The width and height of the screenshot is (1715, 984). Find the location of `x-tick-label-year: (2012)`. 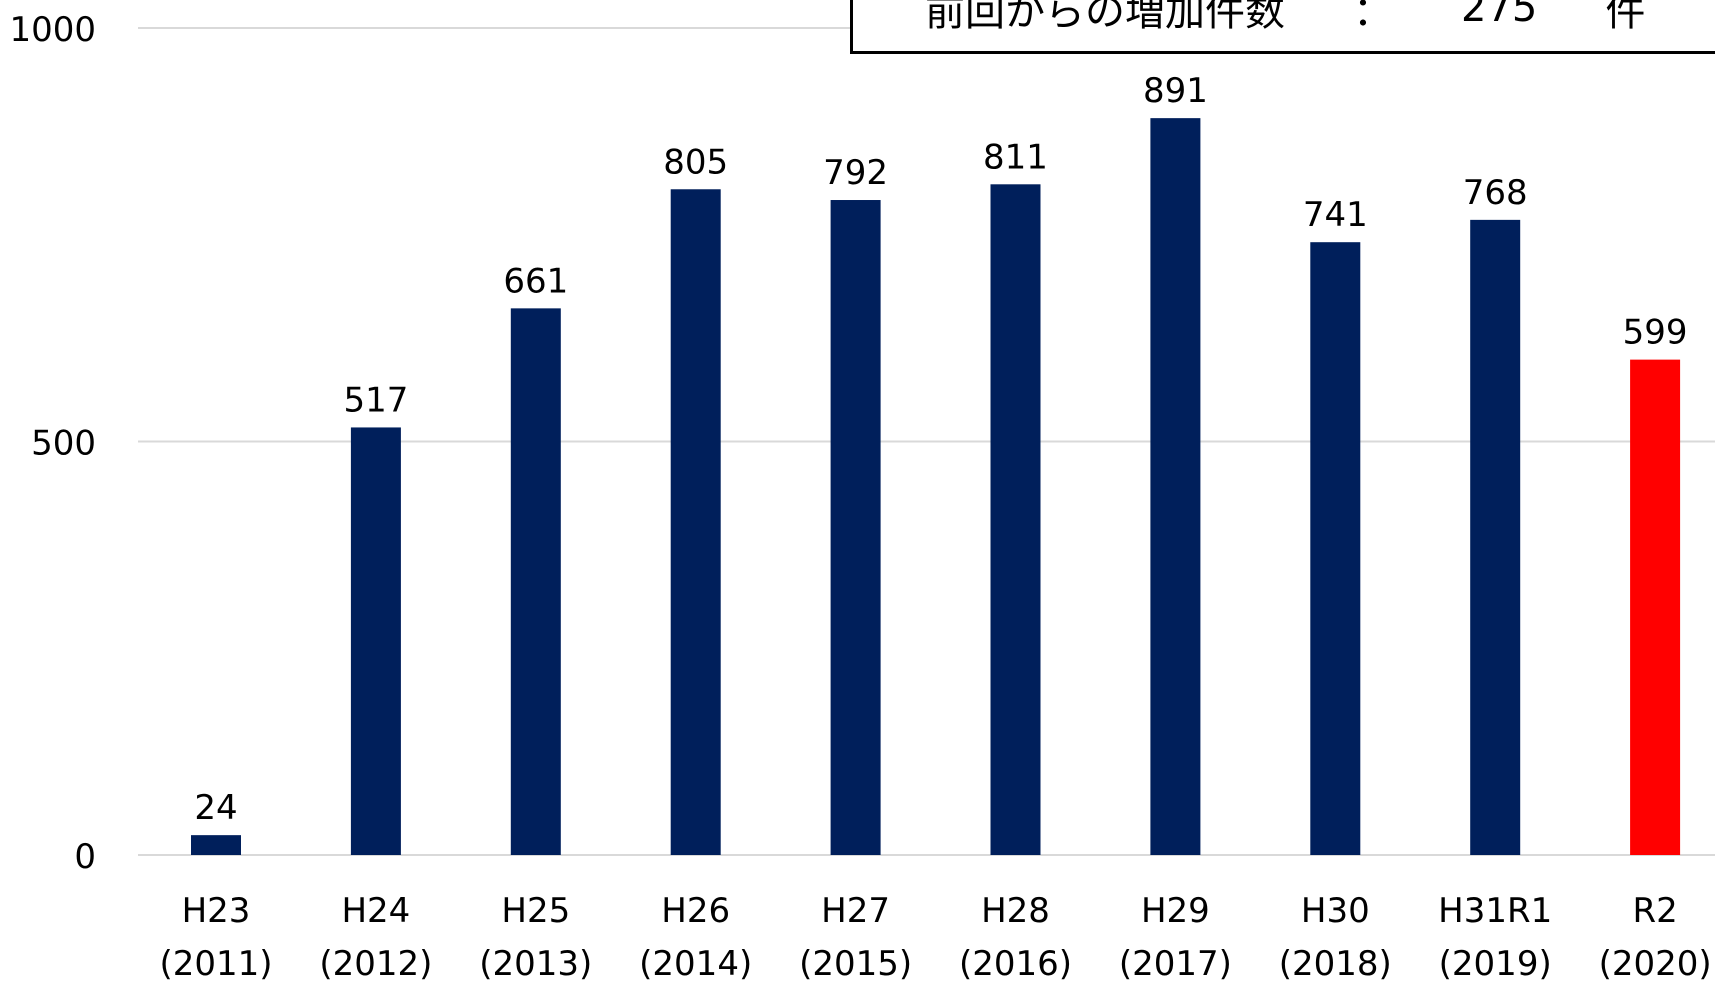

x-tick-label-year: (2012) is located at coordinates (375, 964).